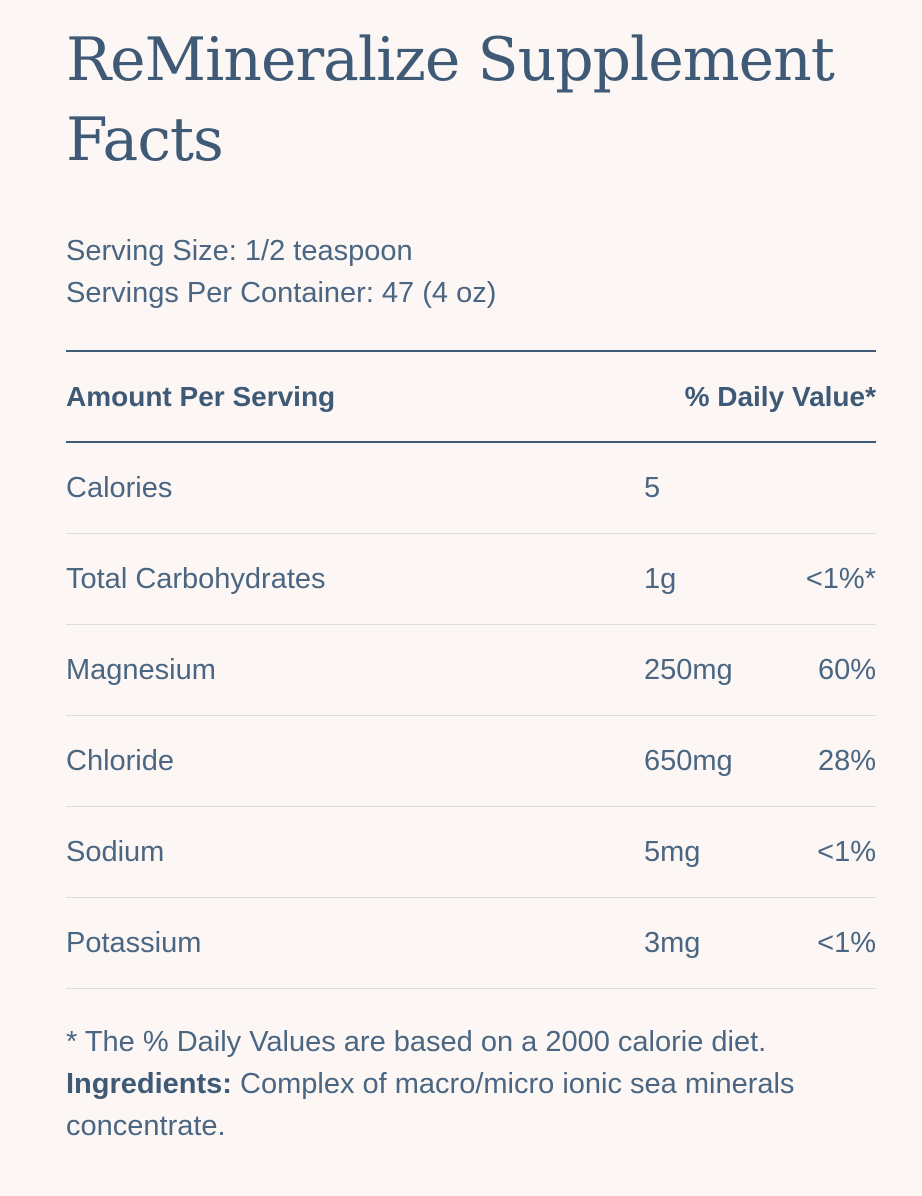  I want to click on nutrient-amount: 5, so click(652, 487).